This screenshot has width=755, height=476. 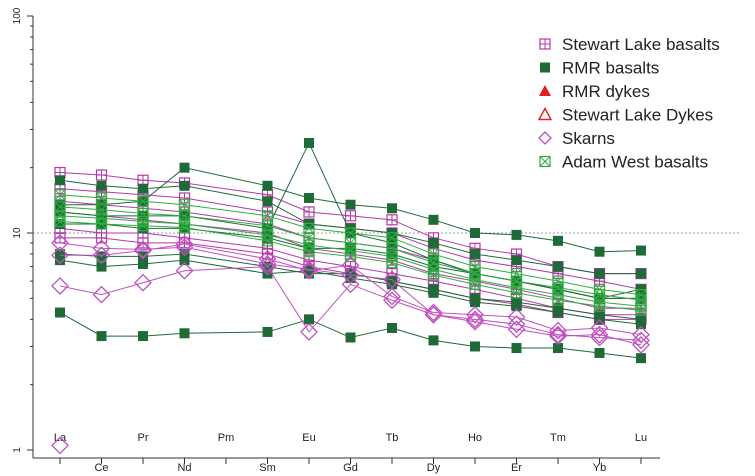 What do you see at coordinates (641, 438) in the screenshot?
I see `x-tick-label: Lu` at bounding box center [641, 438].